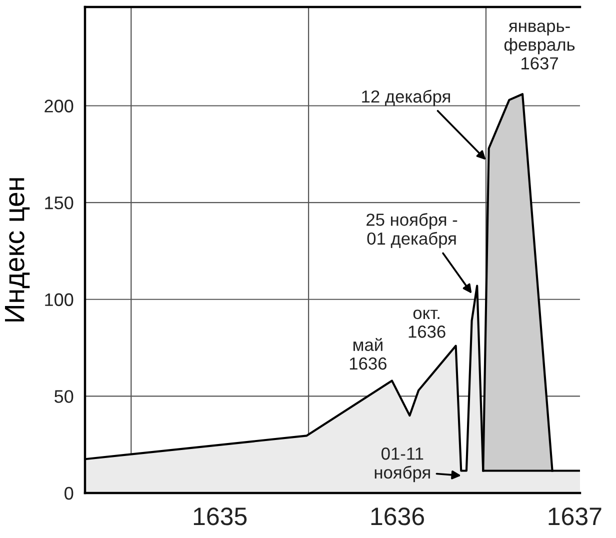  Describe the element at coordinates (539, 46) in the screenshot. I see `annotation: январь- февраль 1637` at that location.